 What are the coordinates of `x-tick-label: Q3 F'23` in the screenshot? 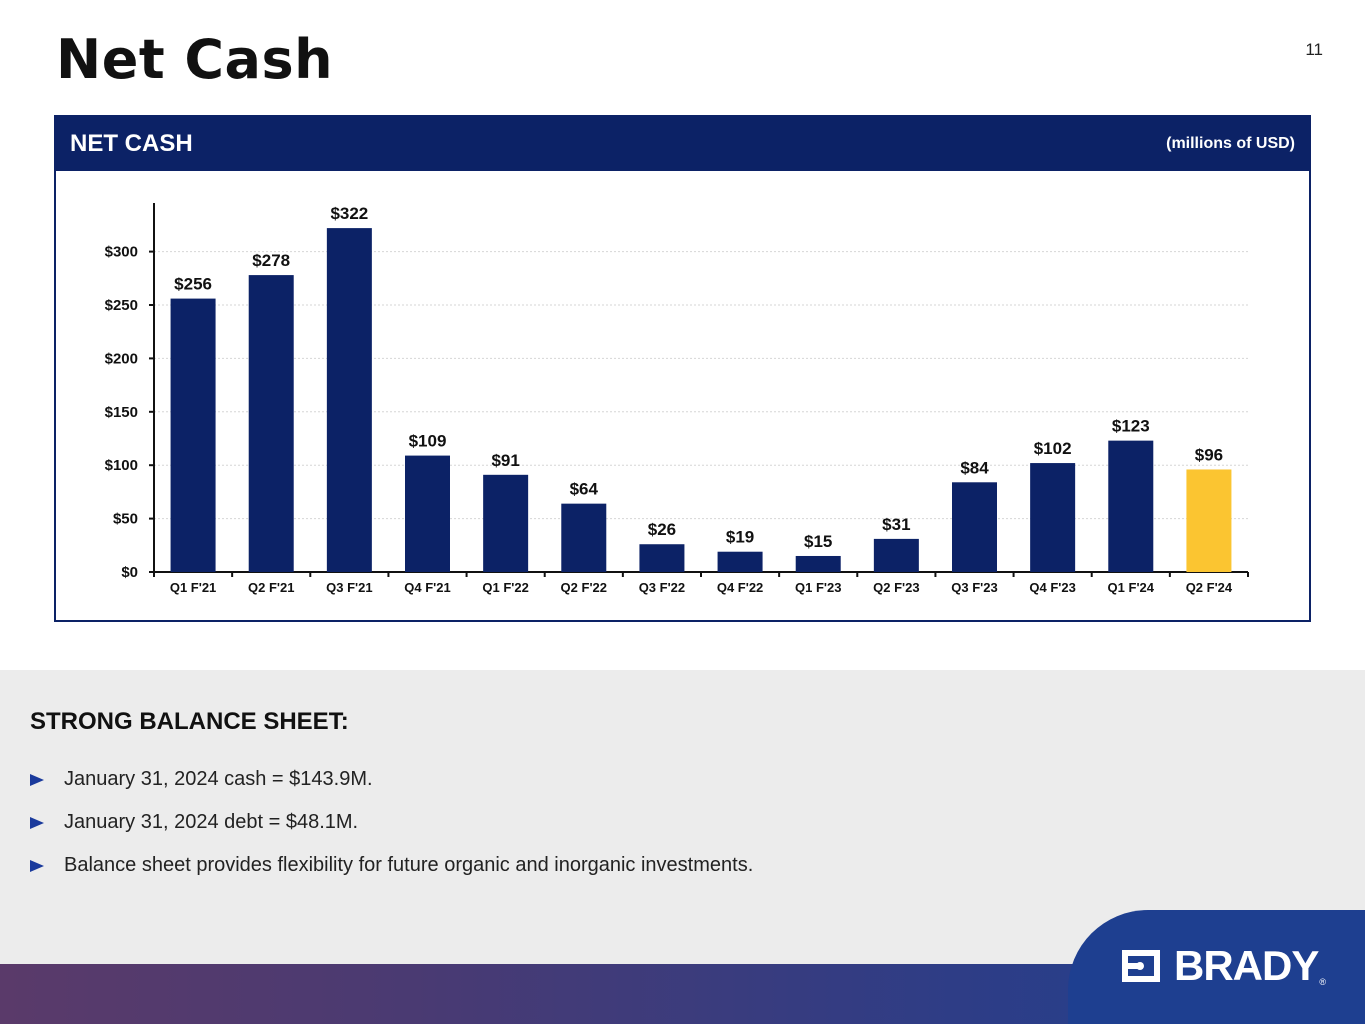 It's located at (974, 587).